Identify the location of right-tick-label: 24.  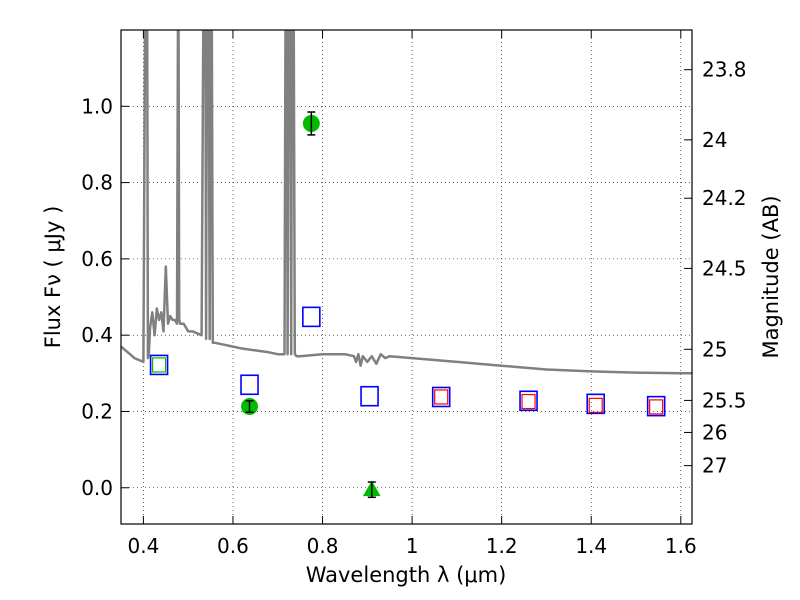
(714, 140).